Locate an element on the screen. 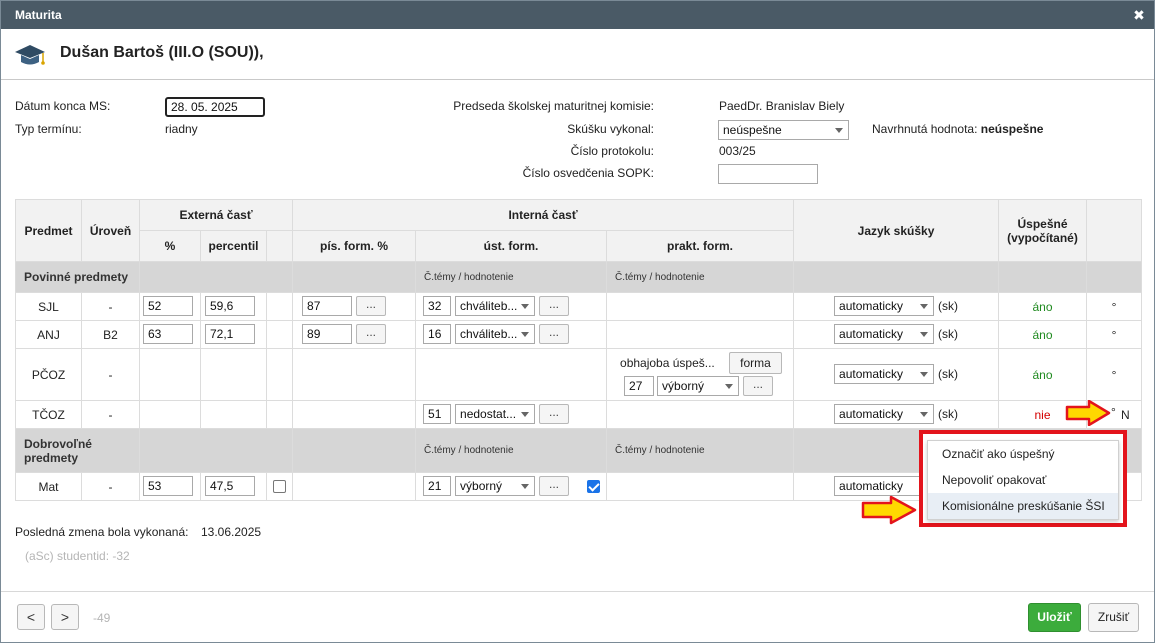  ust-grade-select: výborný is located at coordinates (495, 486).